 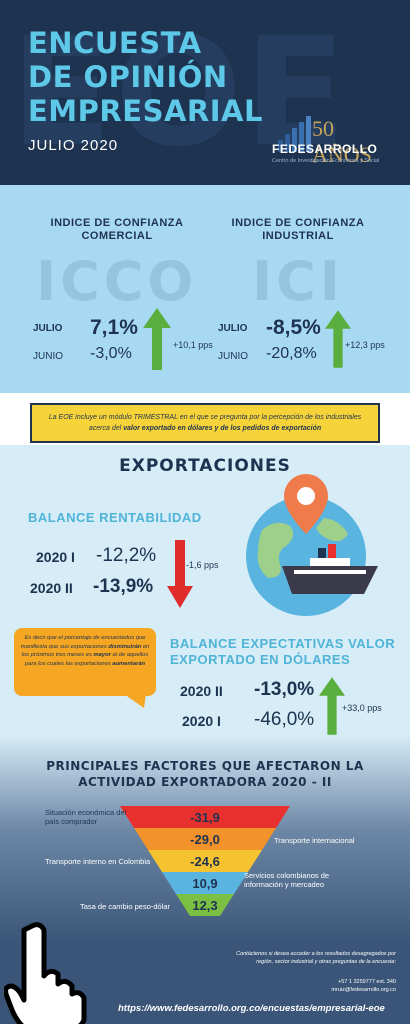 I want to click on expectativas-row1-value: -13,0%, so click(x=284, y=689).